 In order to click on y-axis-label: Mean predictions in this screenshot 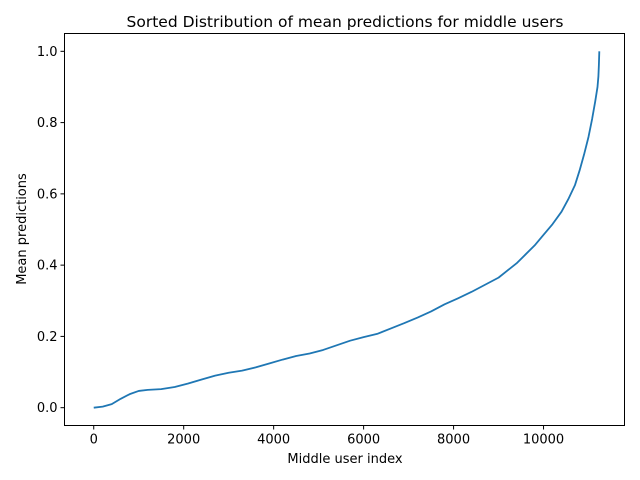, I will do `click(22, 229)`.